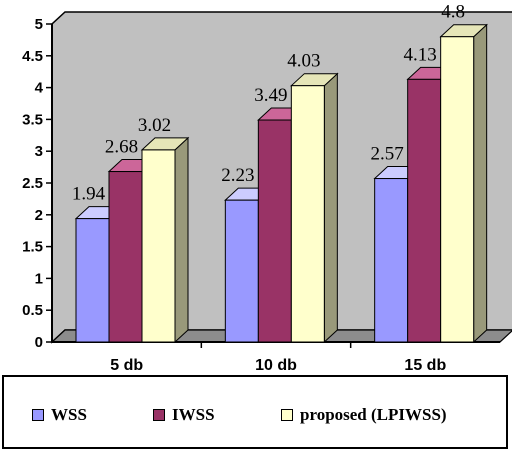 This screenshot has width=512, height=452. Describe the element at coordinates (237, 175) in the screenshot. I see `data-label: 2.23` at that location.